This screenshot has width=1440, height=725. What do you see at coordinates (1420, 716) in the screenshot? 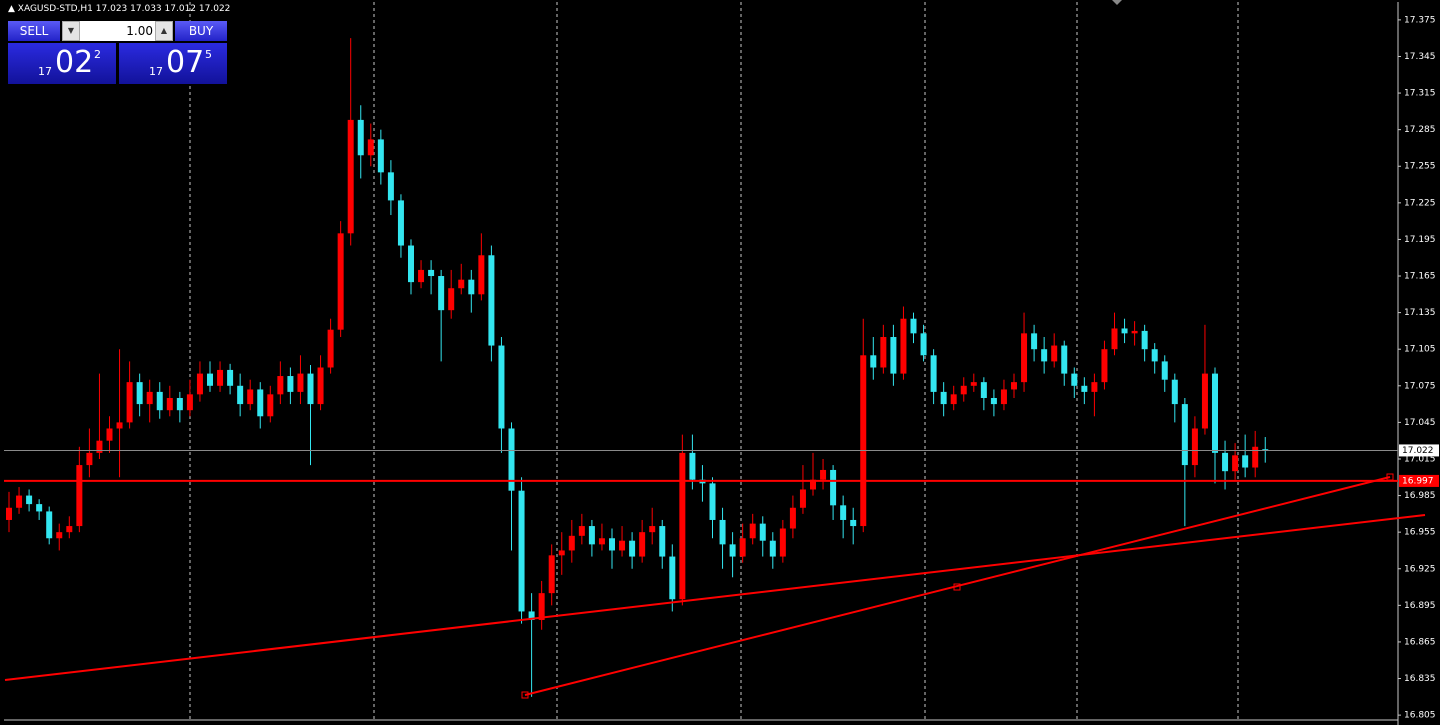
I see `y-tick-label: 16.805` at bounding box center [1420, 716].